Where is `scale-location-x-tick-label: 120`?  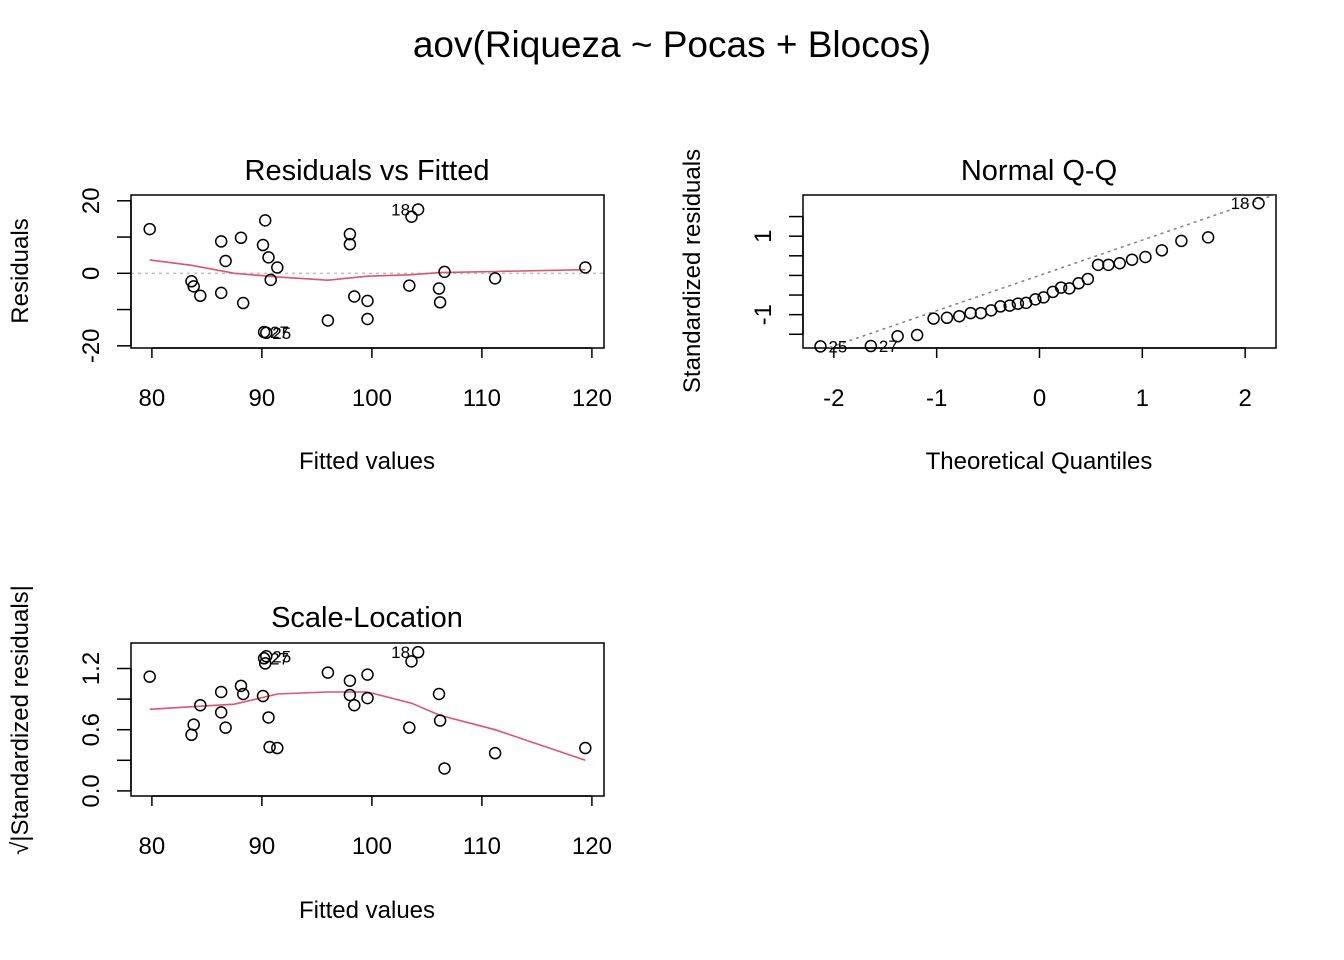
scale-location-x-tick-label: 120 is located at coordinates (592, 846).